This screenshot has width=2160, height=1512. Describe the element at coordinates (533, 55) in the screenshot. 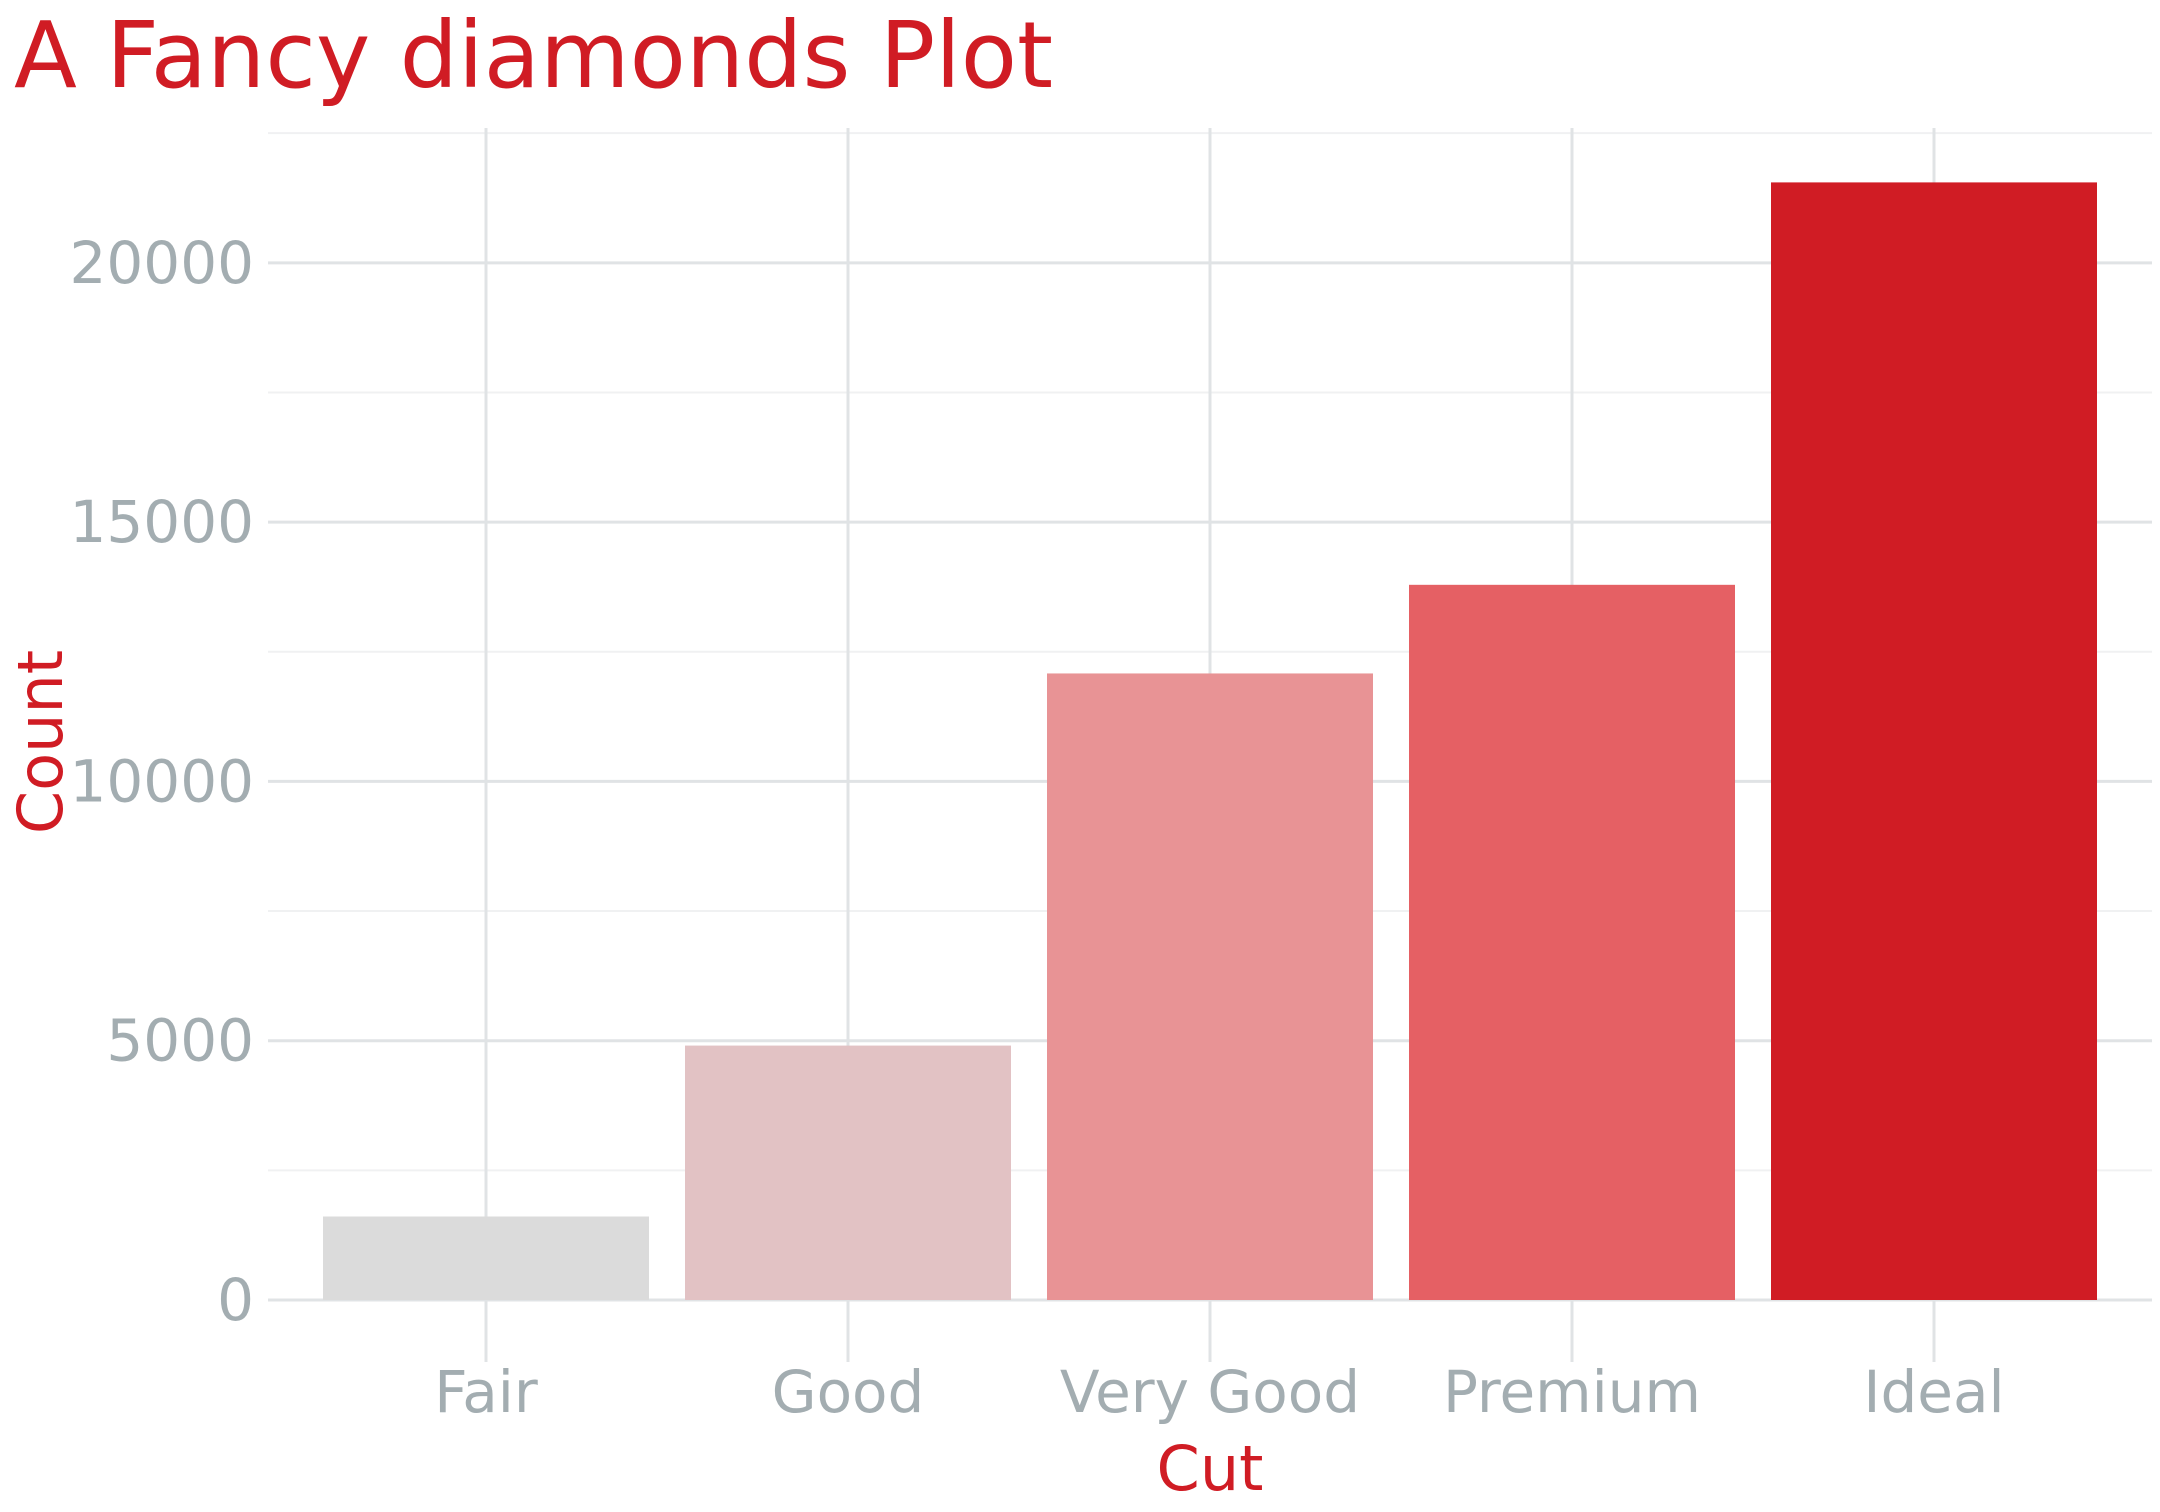

I see `chart-title: A Fancy diamonds Plot` at that location.